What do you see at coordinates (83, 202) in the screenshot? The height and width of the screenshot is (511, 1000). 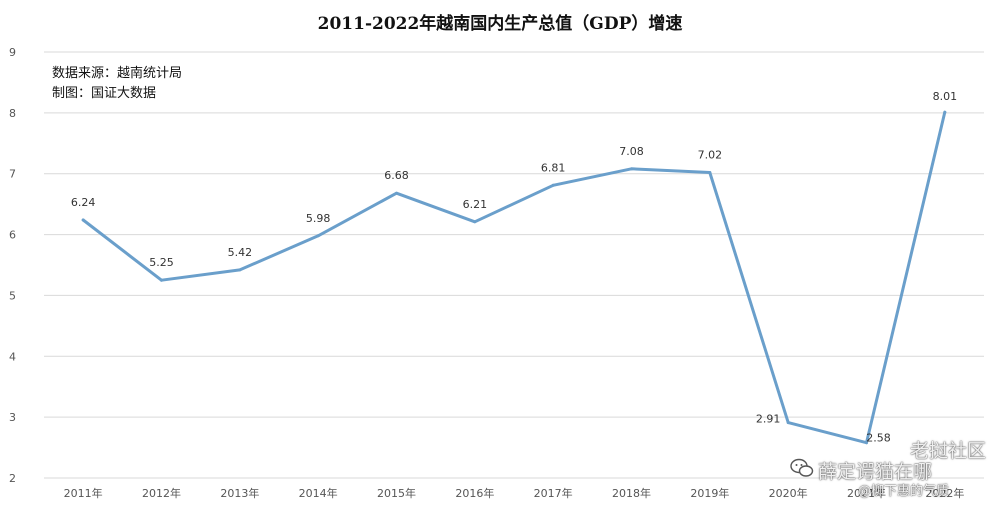 I see `data-label: 6.24` at bounding box center [83, 202].